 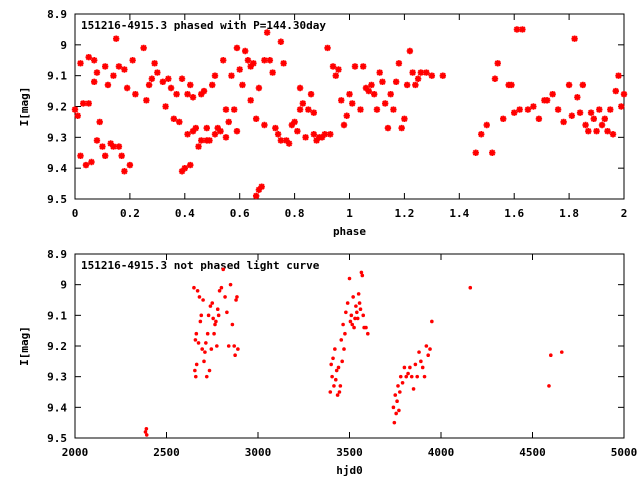 I want to click on y-tick-label: 9.4, so click(x=57, y=407).